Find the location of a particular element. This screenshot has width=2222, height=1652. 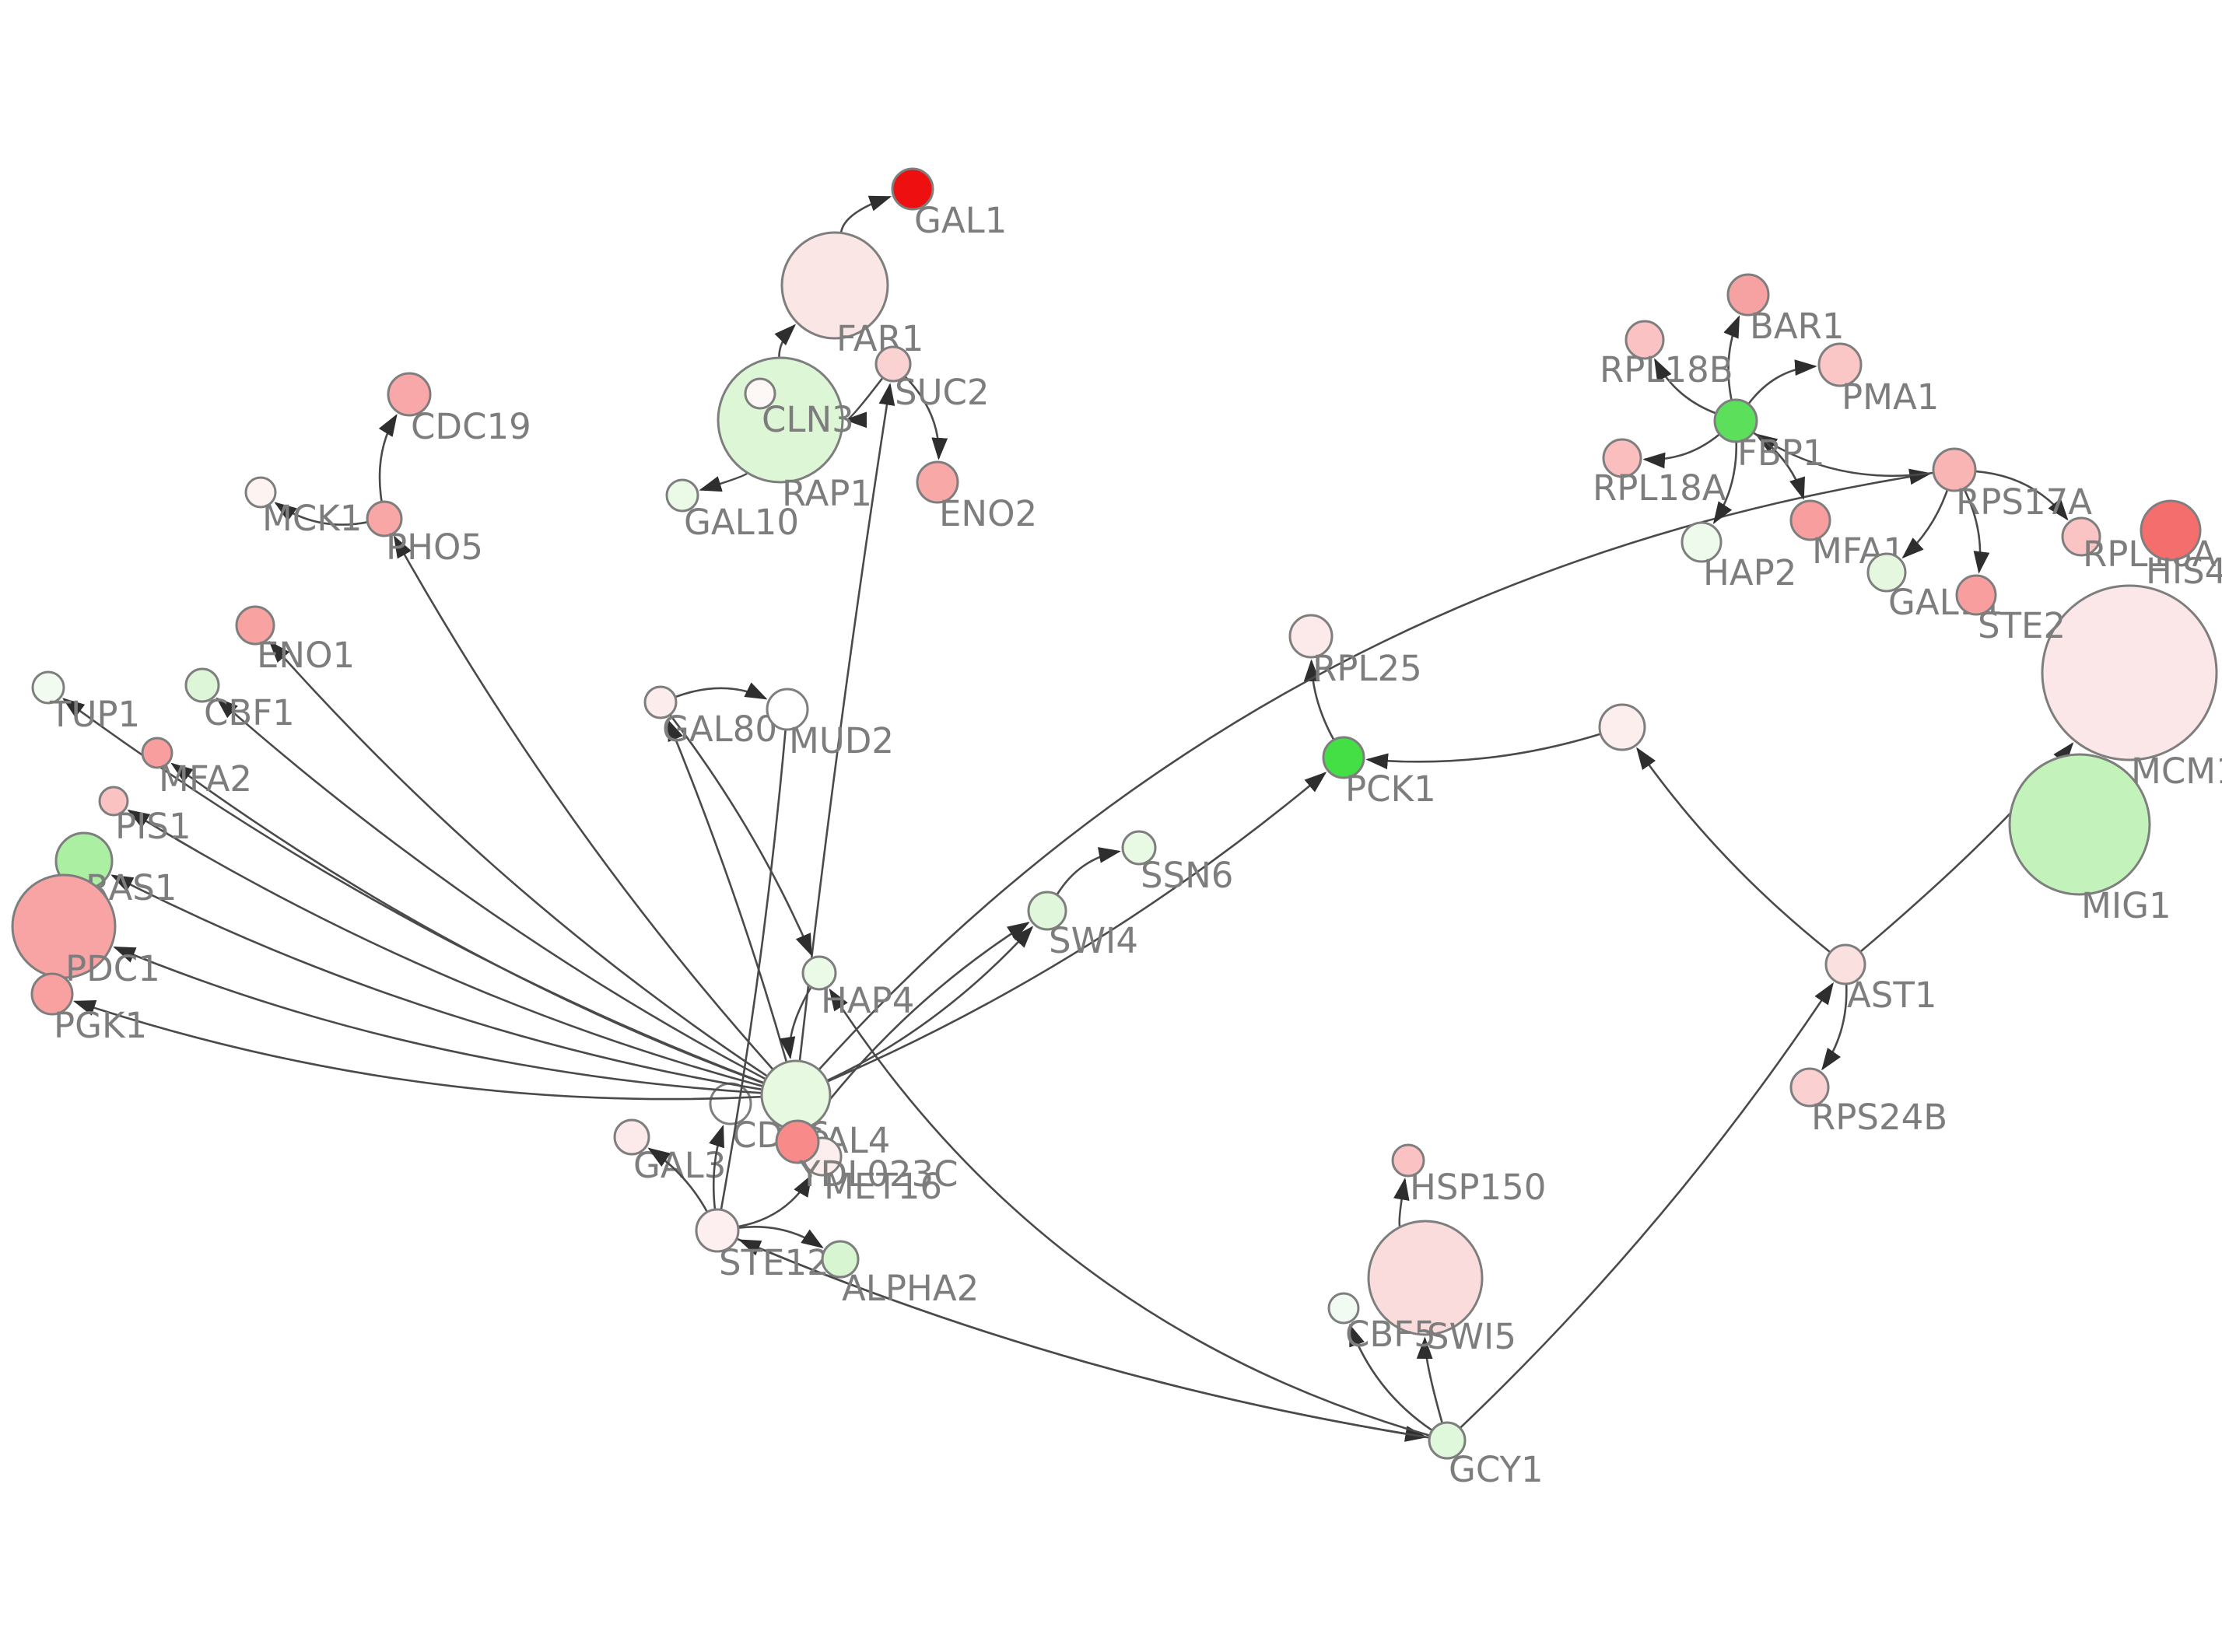

edge-suc2-rap1 is located at coordinates (864, 402).